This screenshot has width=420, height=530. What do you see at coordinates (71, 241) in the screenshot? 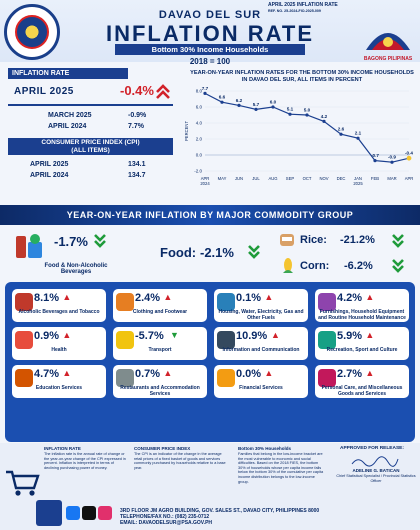
I see `food-nab-value: -1.7%` at bounding box center [71, 241].